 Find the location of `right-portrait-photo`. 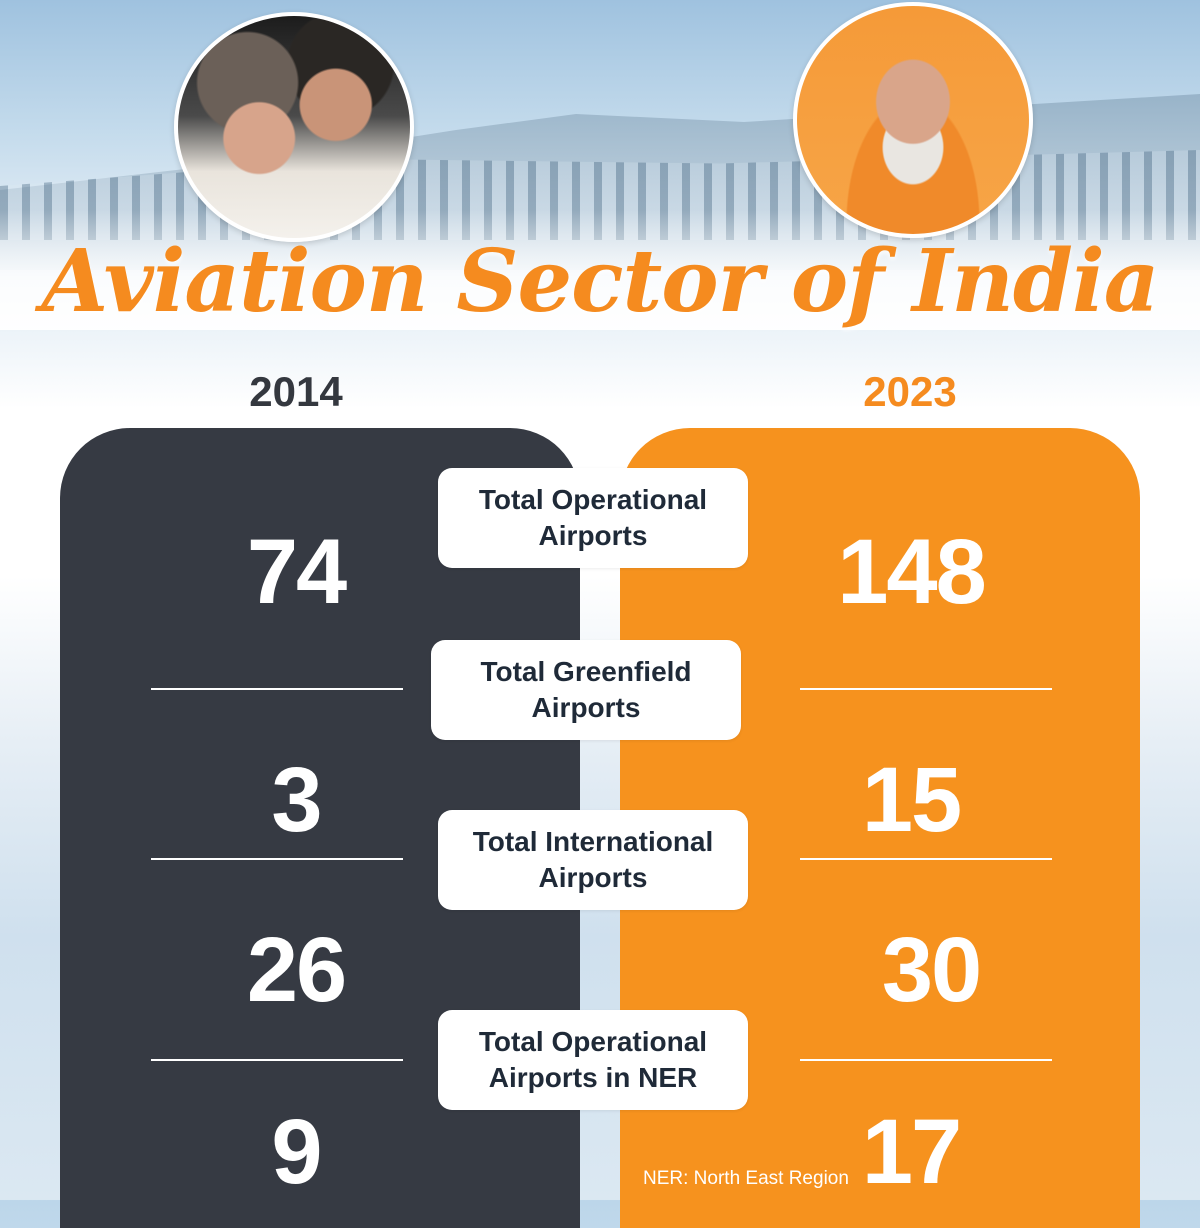

right-portrait-photo is located at coordinates (913, 120).